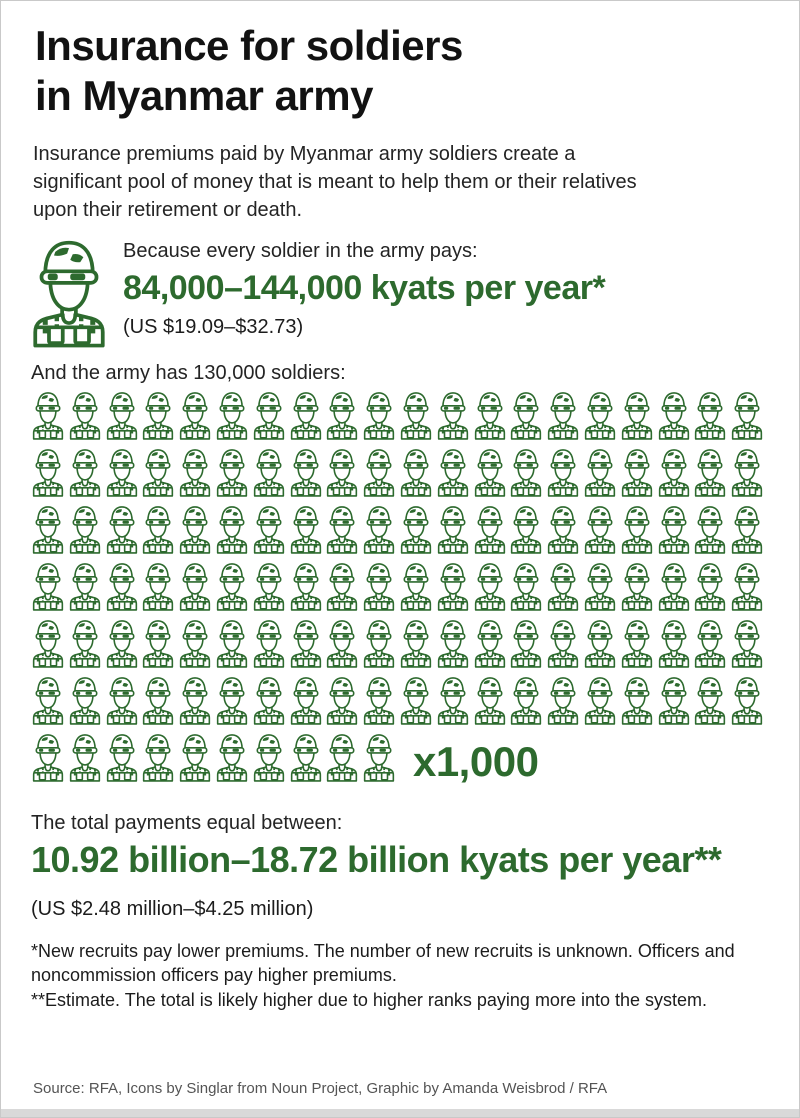  I want to click on premium-amount: 84,000–144,000 kyats per year*, so click(364, 287).